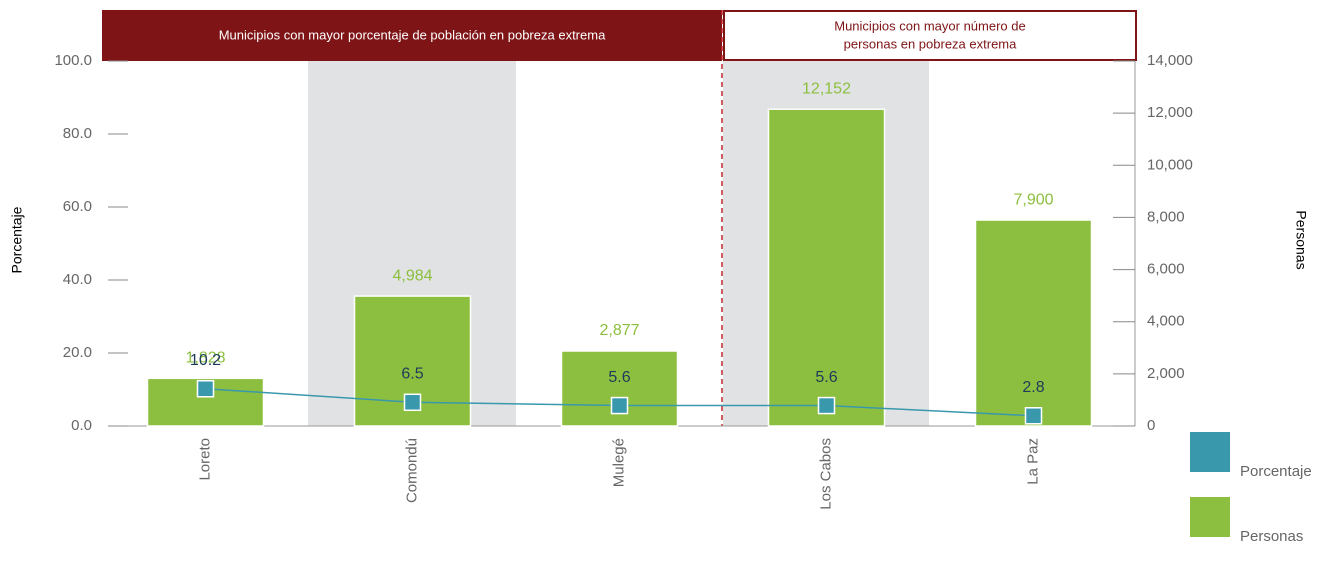 The width and height of the screenshot is (1319, 588). I want to click on y-tick-label: 80.0, so click(77, 133).